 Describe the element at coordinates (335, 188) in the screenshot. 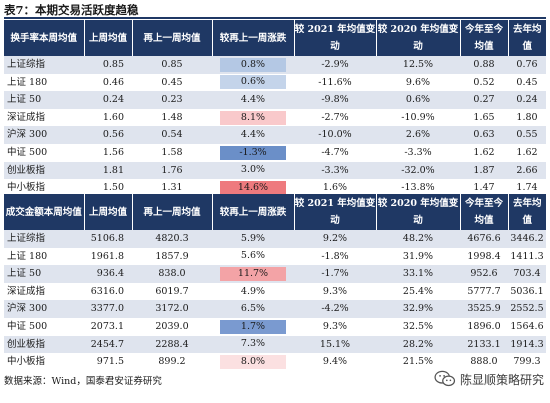

I see `vs-2021-cell: 1.6%` at that location.